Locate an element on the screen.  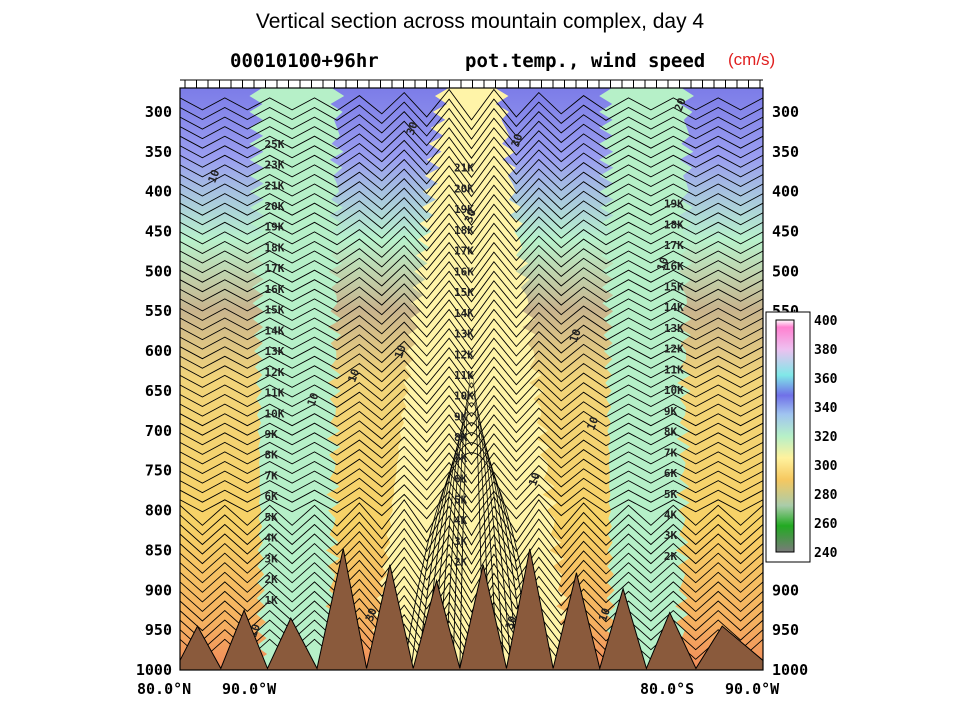
wind-speed-label: 20 is located at coordinates (680, 104).